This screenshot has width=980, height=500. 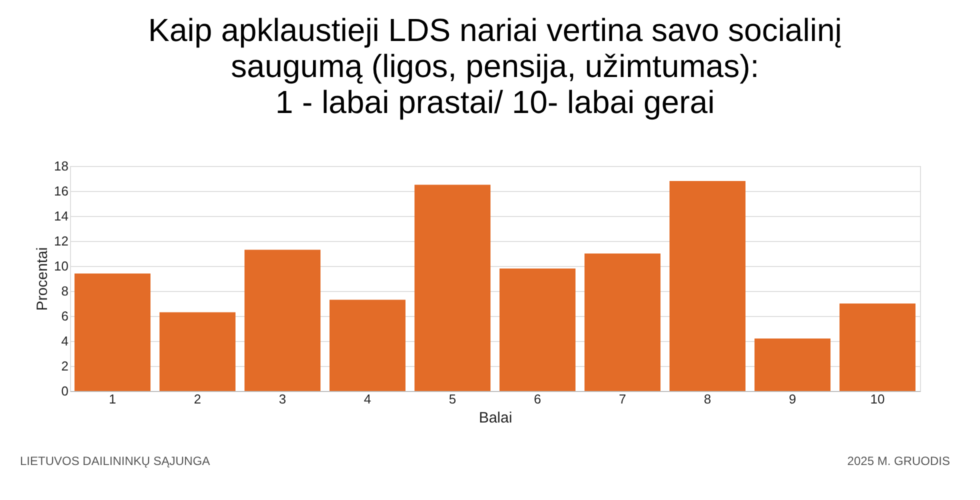 I want to click on x-tick-label: 7, so click(x=622, y=399).